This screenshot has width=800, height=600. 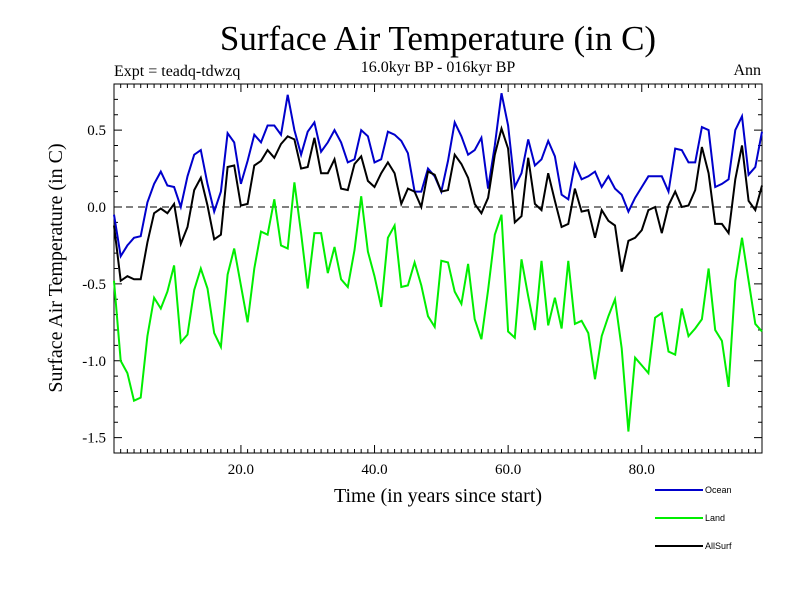 What do you see at coordinates (438, 38) in the screenshot?
I see `chart-title: Surface Air Temperature (in C)` at bounding box center [438, 38].